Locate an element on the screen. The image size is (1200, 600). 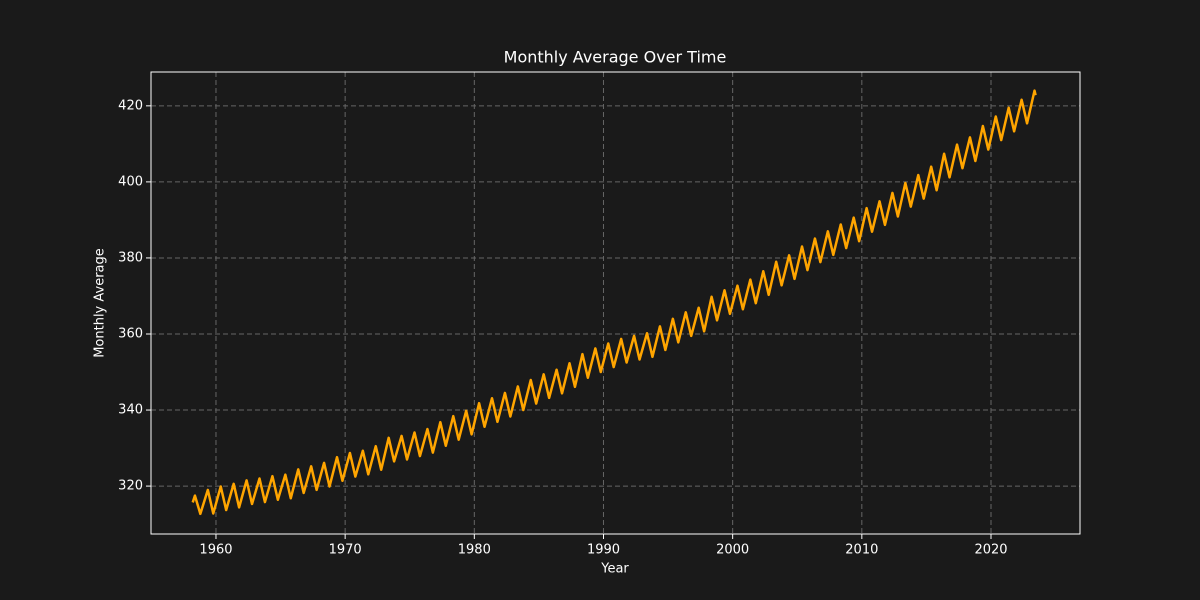
x-tick-label: 2020 is located at coordinates (990, 550).